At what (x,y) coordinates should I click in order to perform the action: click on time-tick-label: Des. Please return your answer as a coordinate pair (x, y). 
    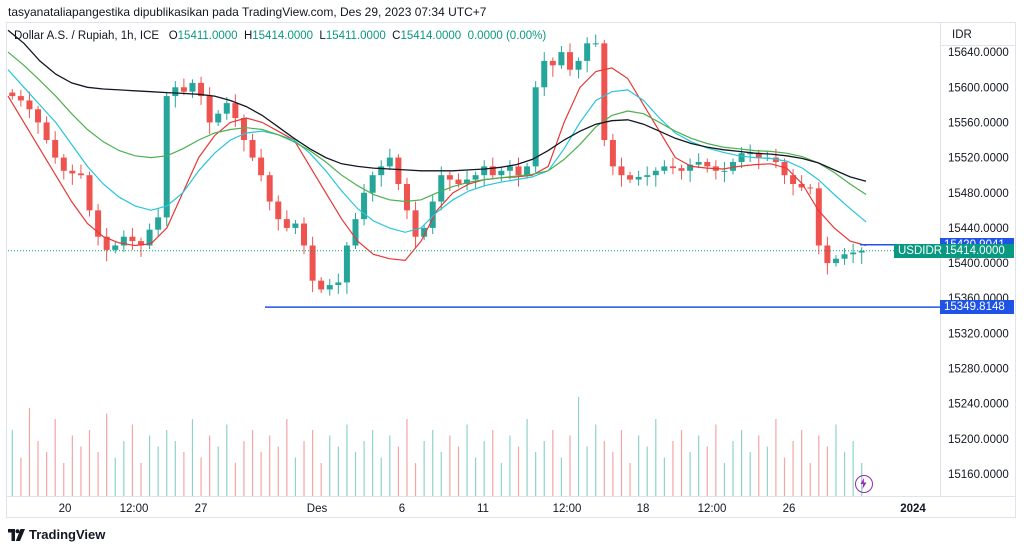
    Looking at the image, I should click on (317, 509).